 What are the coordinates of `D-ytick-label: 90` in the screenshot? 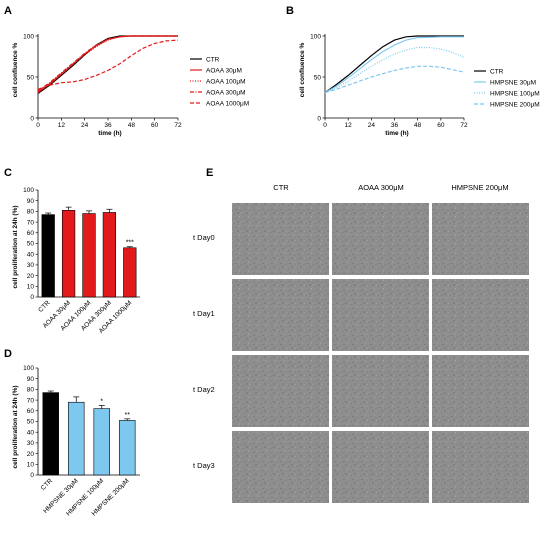 It's located at (31, 379).